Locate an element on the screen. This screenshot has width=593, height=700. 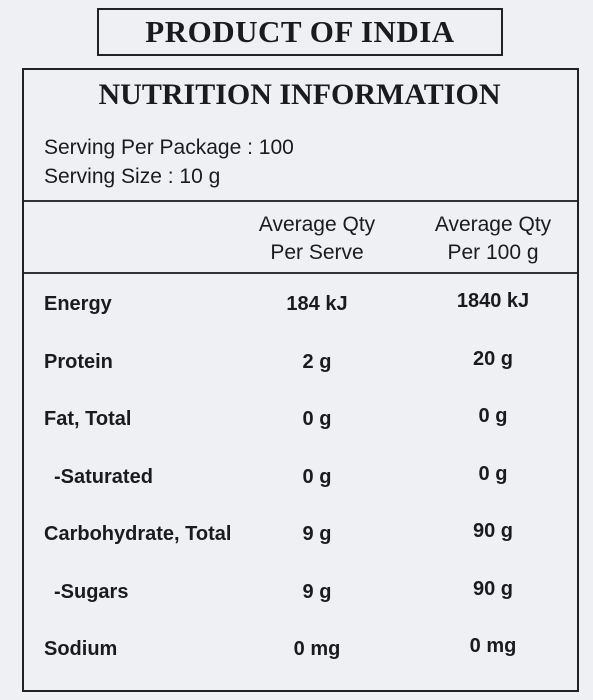
nutrient-name: -Sugars is located at coordinates (91, 591).